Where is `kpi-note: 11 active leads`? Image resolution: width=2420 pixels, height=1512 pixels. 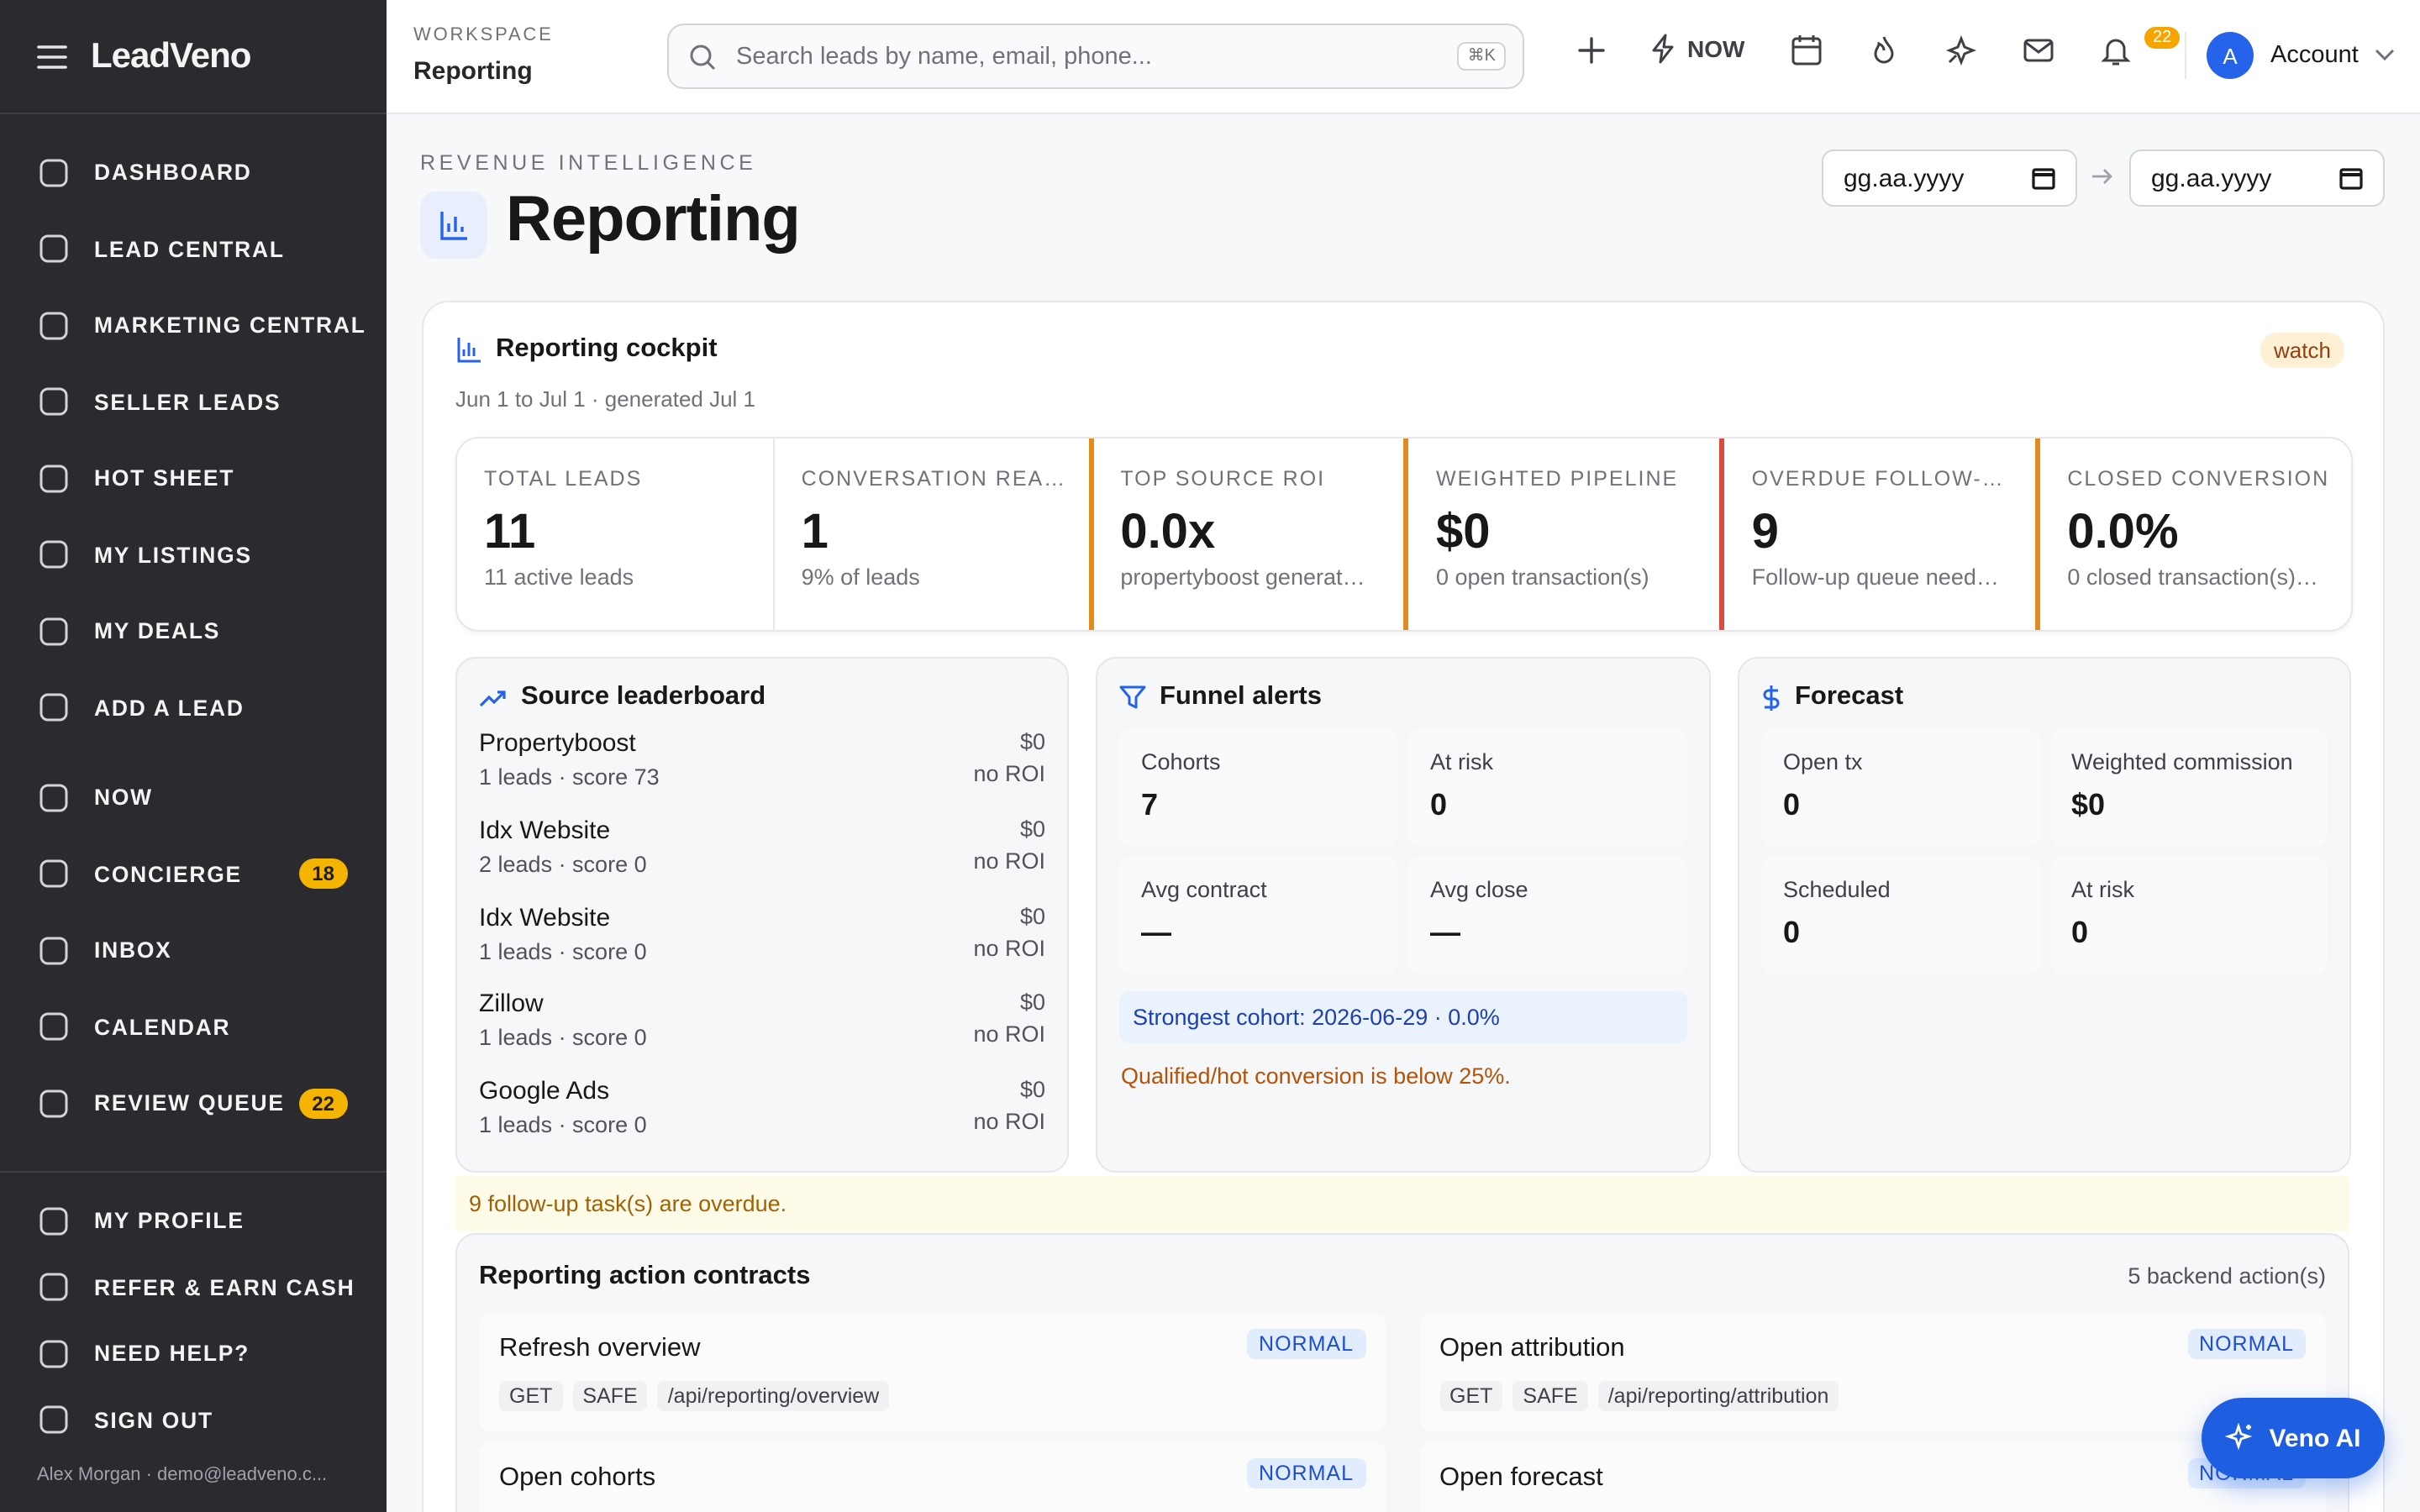
kpi-note: 11 active leads is located at coordinates (559, 577).